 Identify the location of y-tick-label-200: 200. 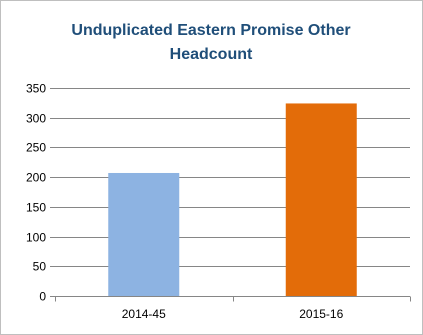
(36, 178).